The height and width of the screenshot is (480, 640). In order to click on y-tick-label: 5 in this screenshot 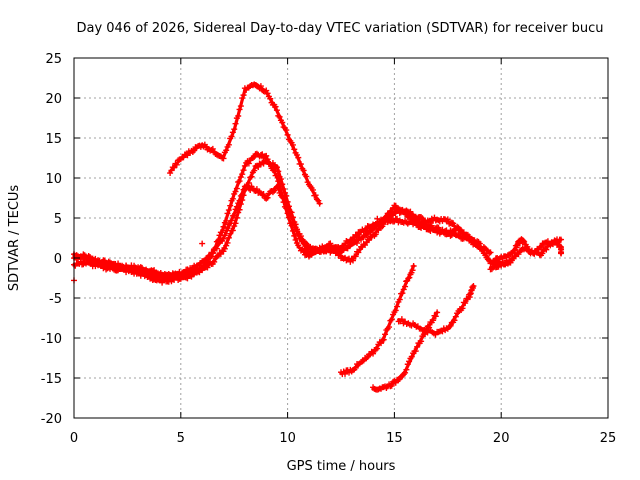, I will do `click(58, 219)`.